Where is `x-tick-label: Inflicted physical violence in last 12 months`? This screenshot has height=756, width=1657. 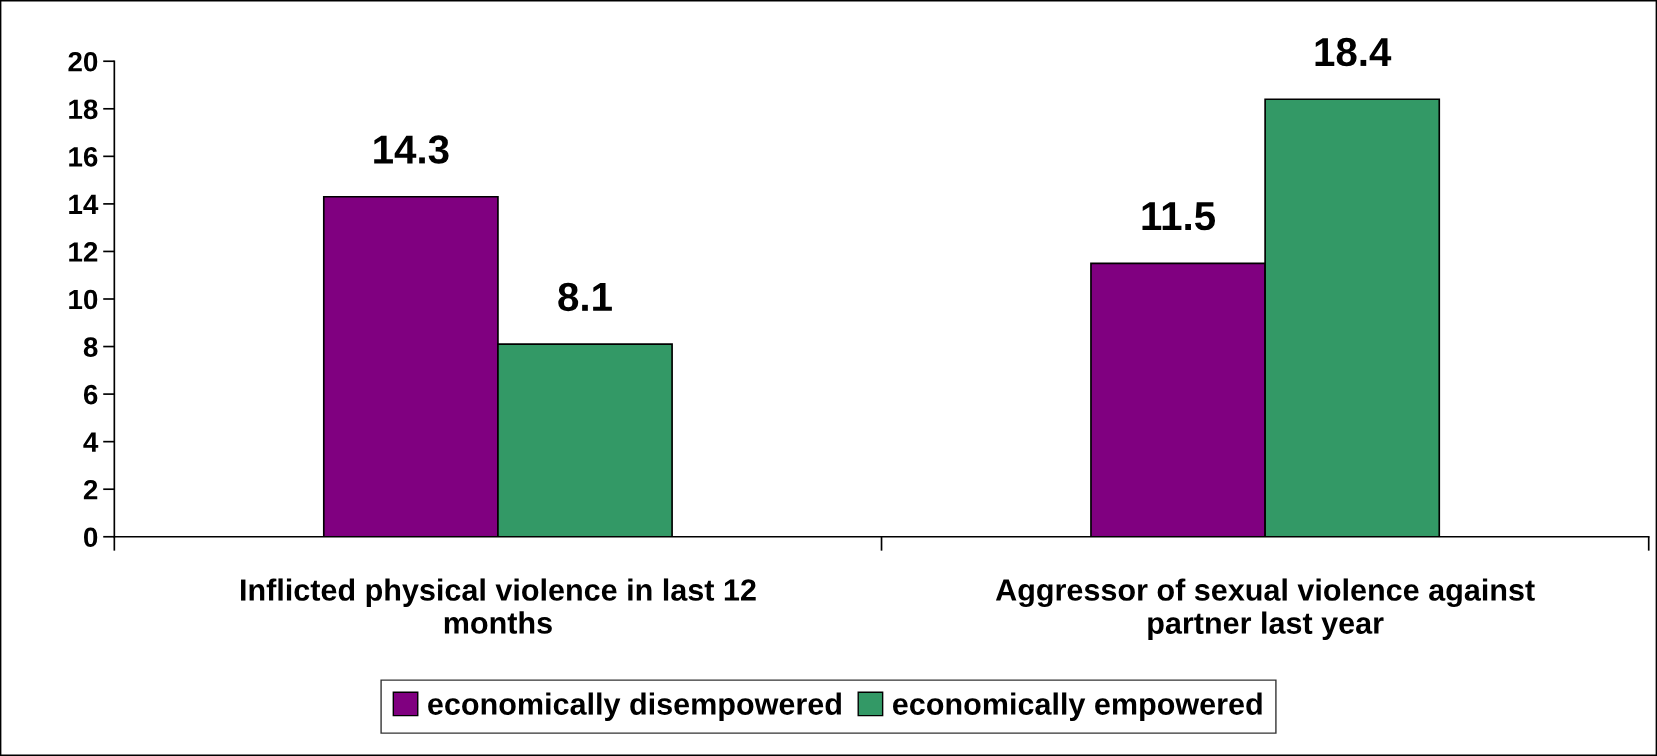
x-tick-label: Inflicted physical violence in last 12 months is located at coordinates (498, 606).